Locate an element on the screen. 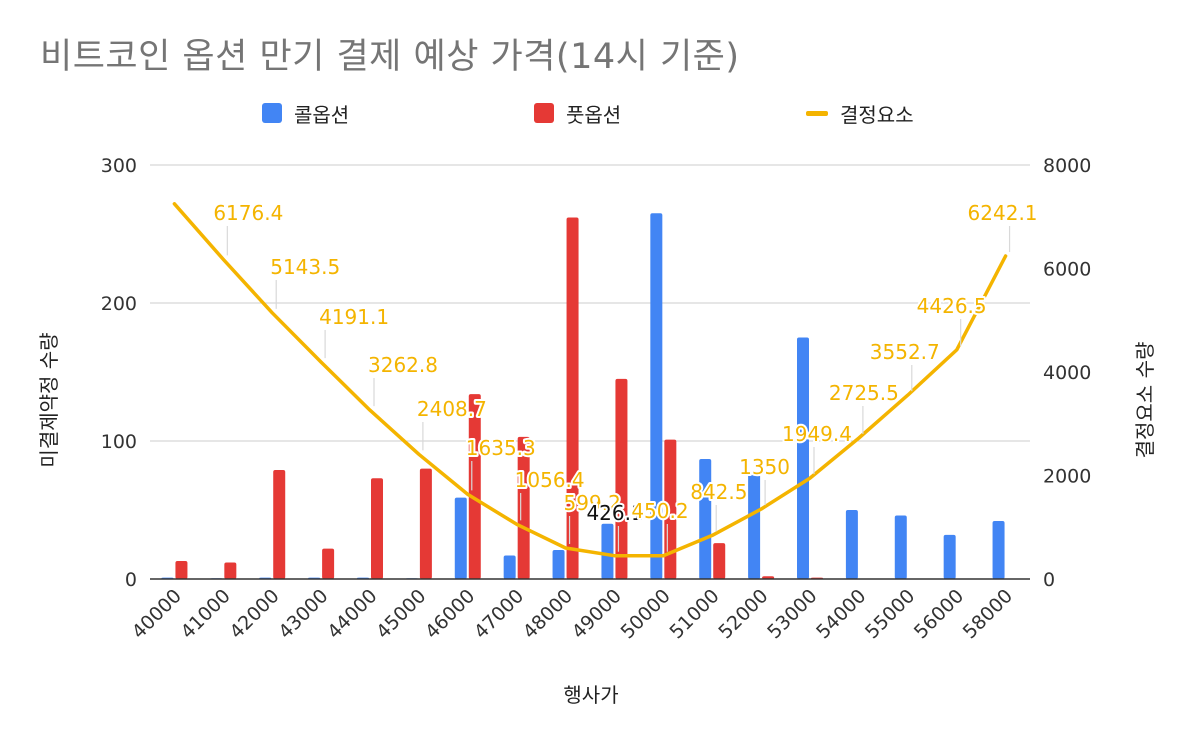 The image size is (1202, 746). x-tick-label: 58000 is located at coordinates (988, 614).